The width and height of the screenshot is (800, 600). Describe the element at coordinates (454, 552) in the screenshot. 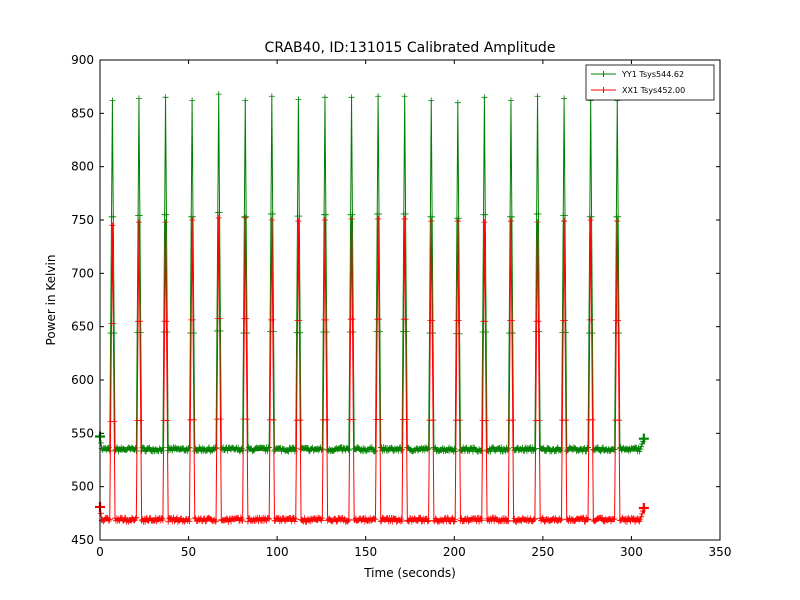

I see `x-tick-label: 200` at that location.